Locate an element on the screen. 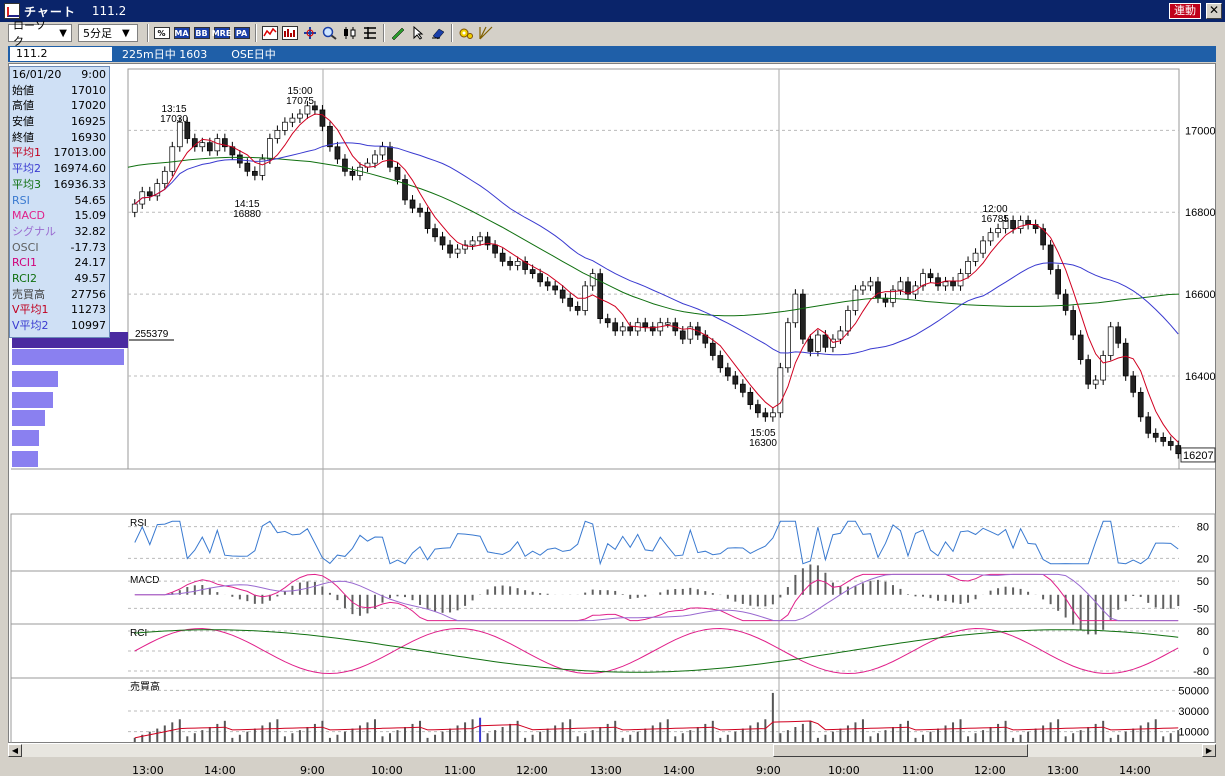 This screenshot has width=1225, height=776. crosshair-button is located at coordinates (309, 33).